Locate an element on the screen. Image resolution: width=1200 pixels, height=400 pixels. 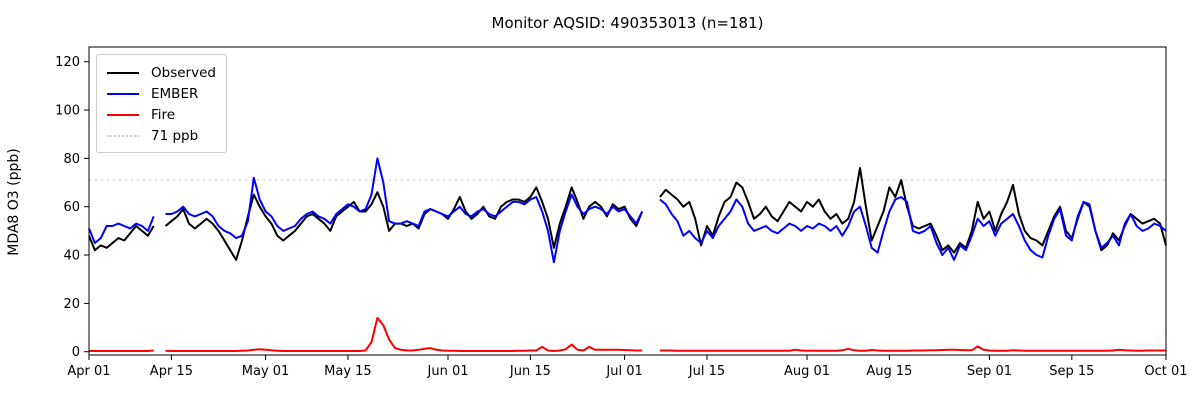
y-tick-label: 100 is located at coordinates (67, 111).